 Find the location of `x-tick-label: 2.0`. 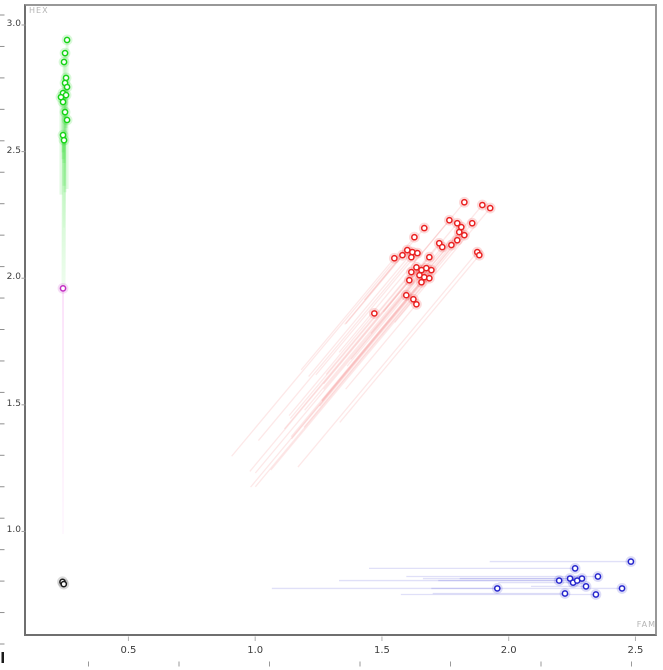

x-tick-label: 2.0 is located at coordinates (508, 650).